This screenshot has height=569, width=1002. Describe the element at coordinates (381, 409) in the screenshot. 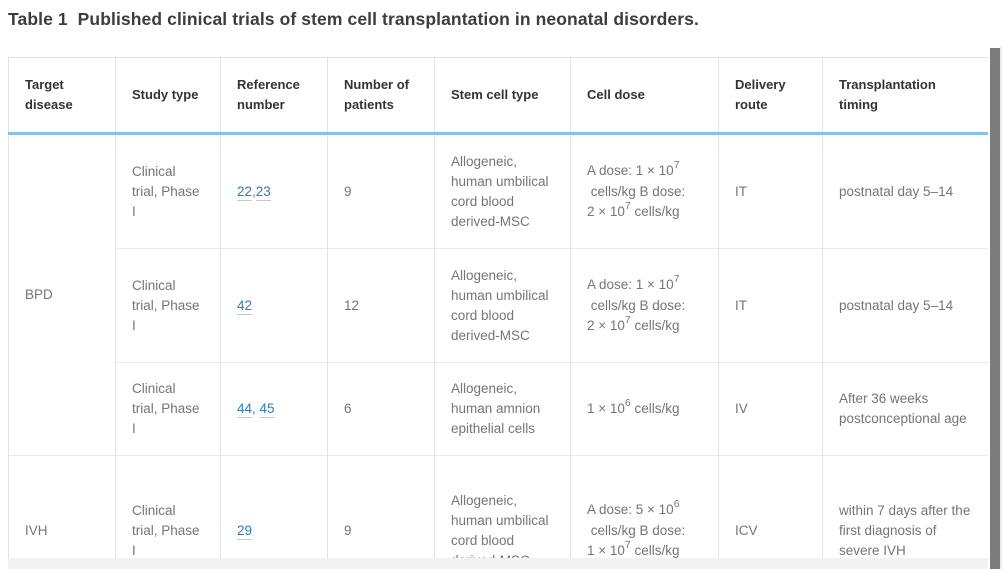

I see `cell-number-of-patients: 6` at that location.